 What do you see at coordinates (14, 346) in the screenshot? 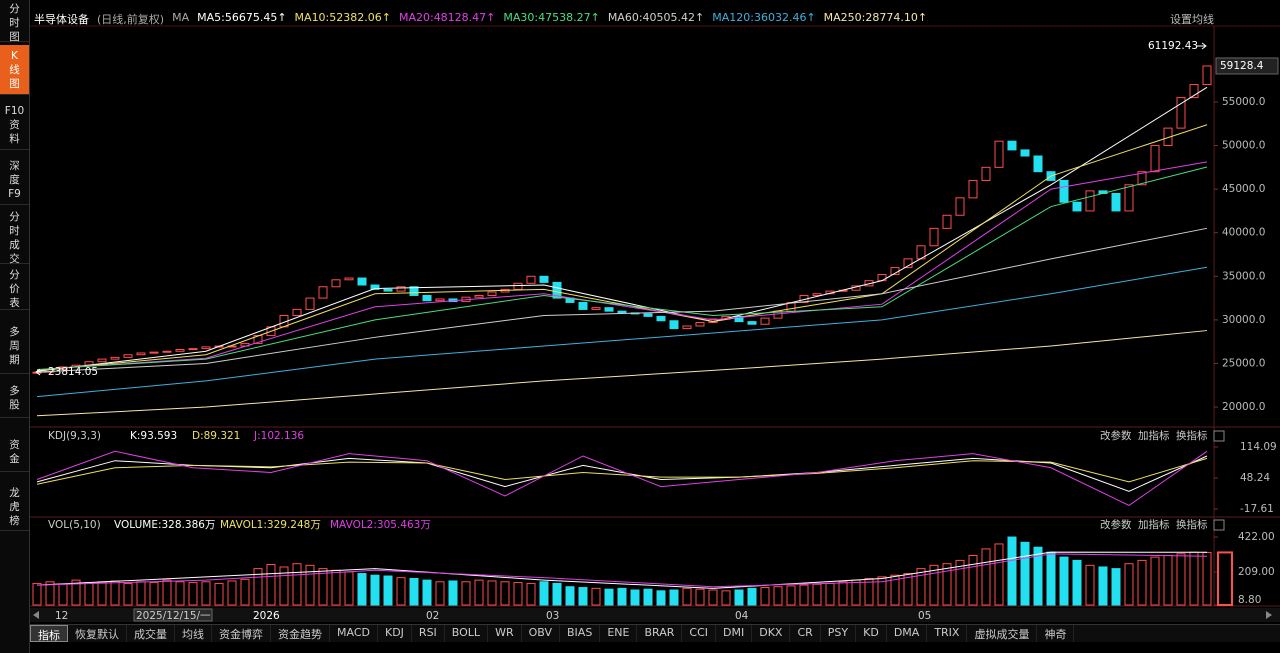
I see `sidebar-item: 多周期` at bounding box center [14, 346].